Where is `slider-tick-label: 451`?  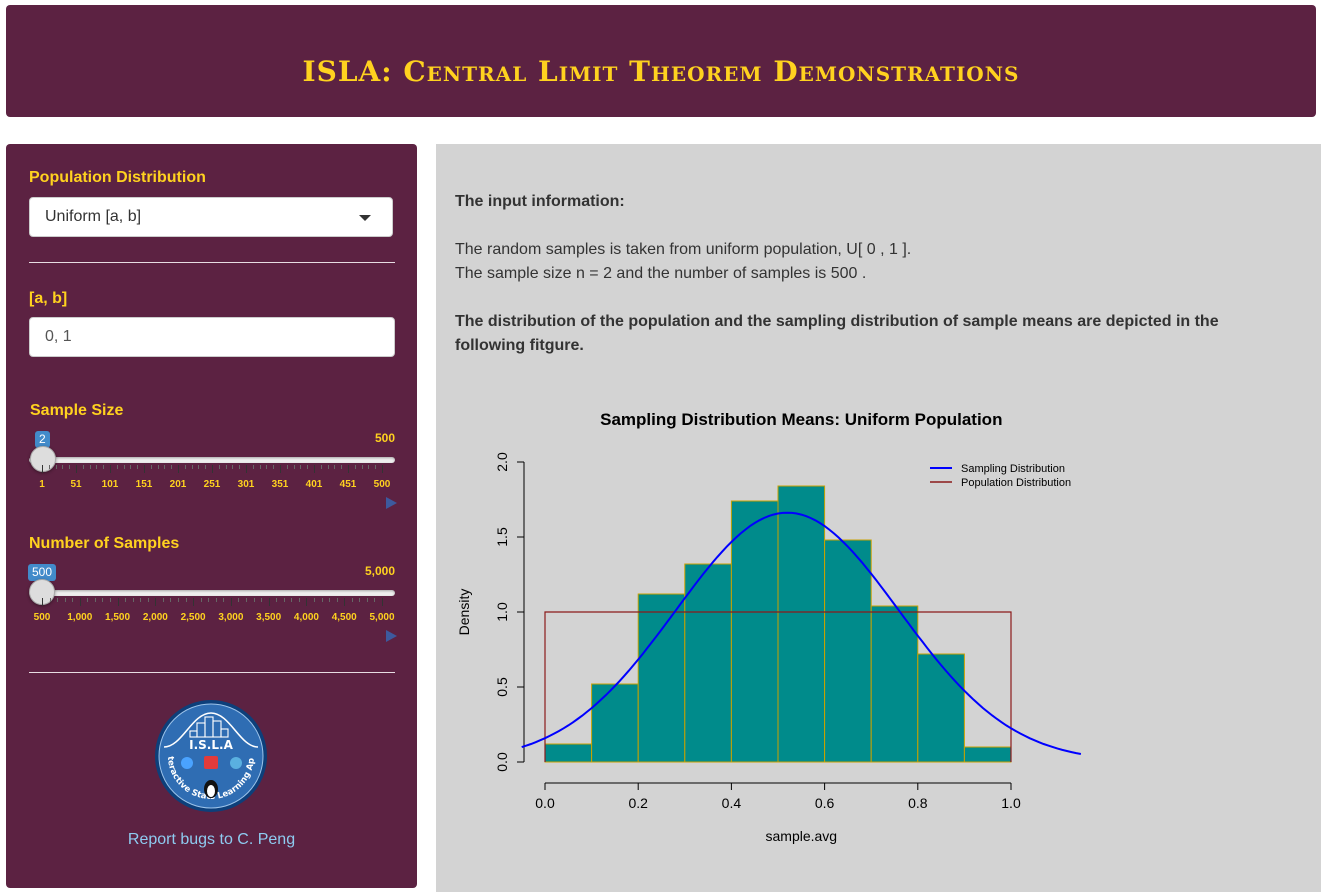 slider-tick-label: 451 is located at coordinates (348, 484).